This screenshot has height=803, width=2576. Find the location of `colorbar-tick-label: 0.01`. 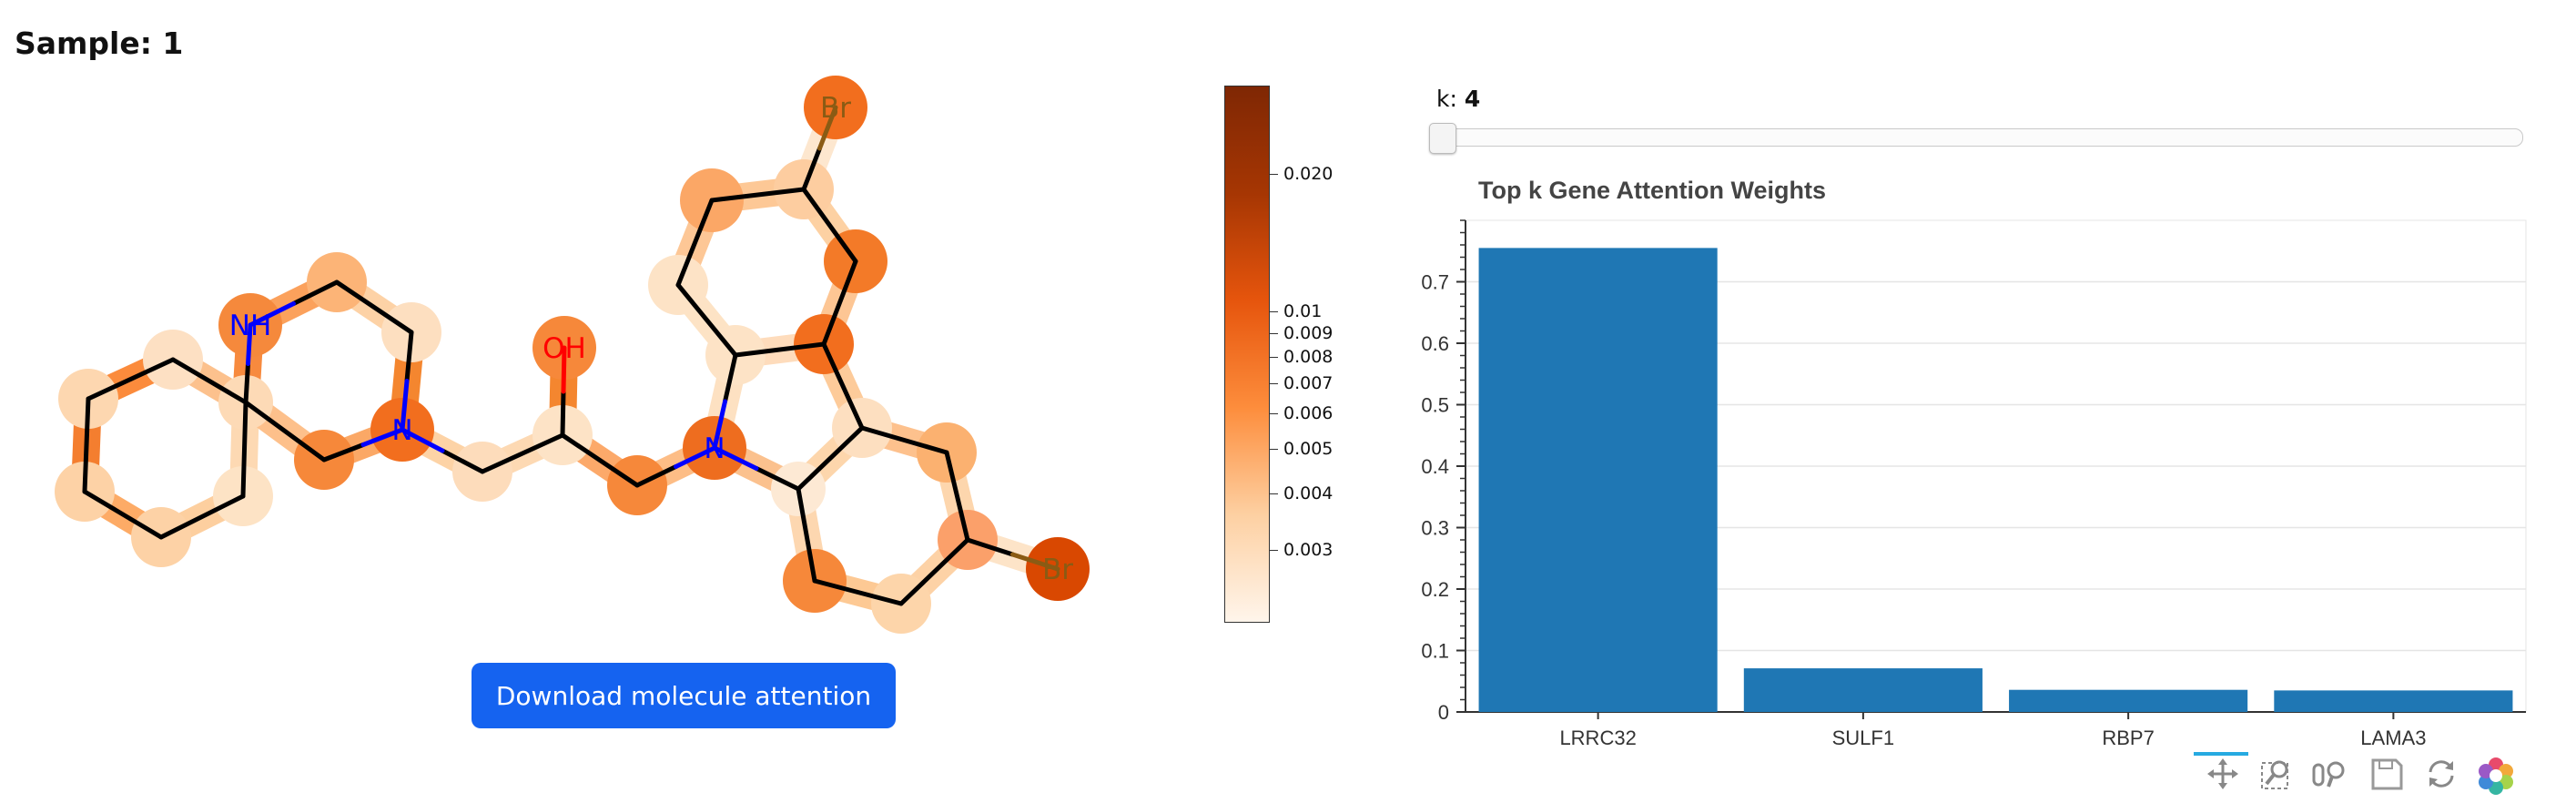

colorbar-tick-label: 0.01 is located at coordinates (1303, 311).